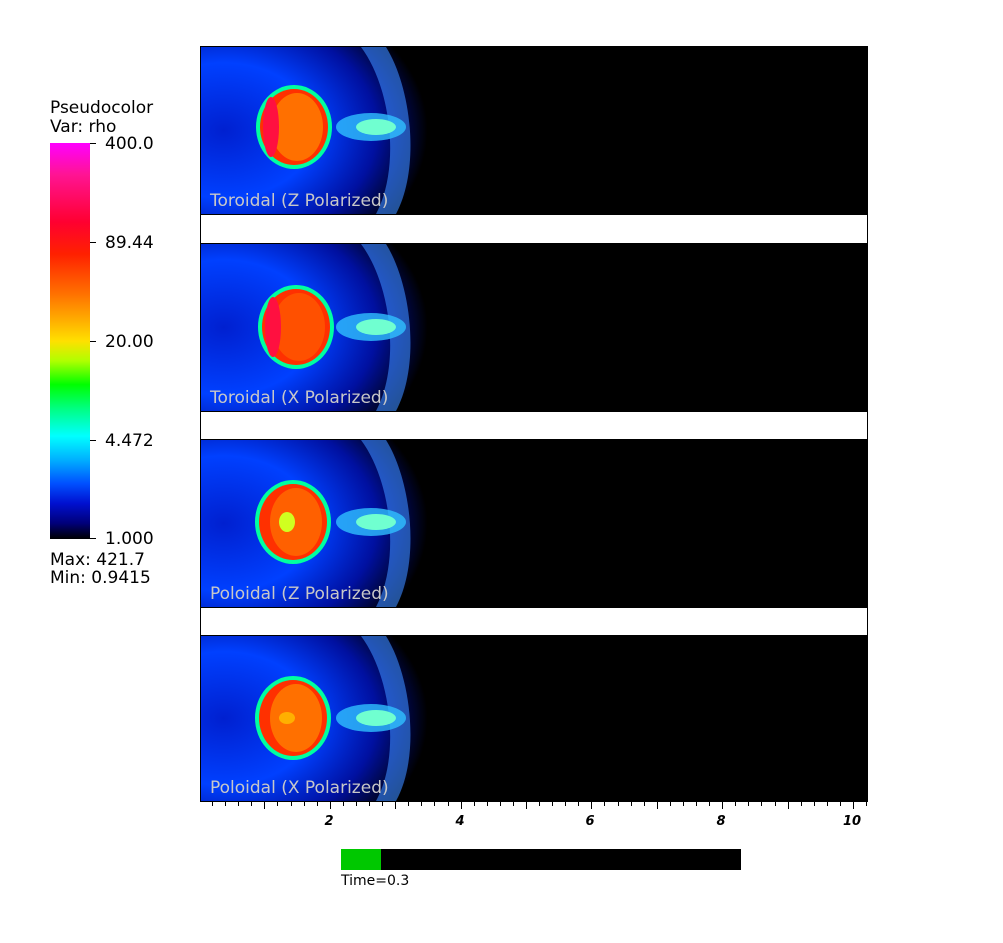 The width and height of the screenshot is (1003, 943). I want to click on x-axis: 2 4 6 8 10, so click(534, 817).